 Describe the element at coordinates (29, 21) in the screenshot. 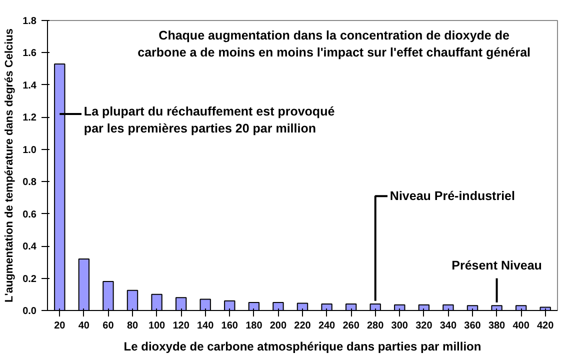

I see `y-tick-label: 1.8` at that location.